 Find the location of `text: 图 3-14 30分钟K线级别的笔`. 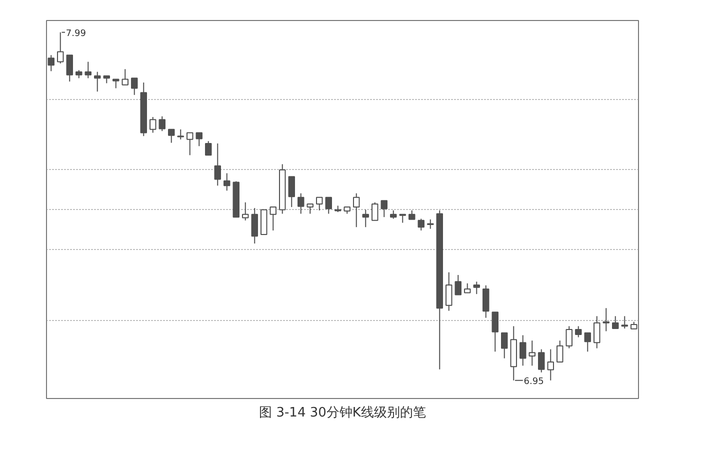

text: 图 3-14 30分钟K线级别的笔 is located at coordinates (342, 413).